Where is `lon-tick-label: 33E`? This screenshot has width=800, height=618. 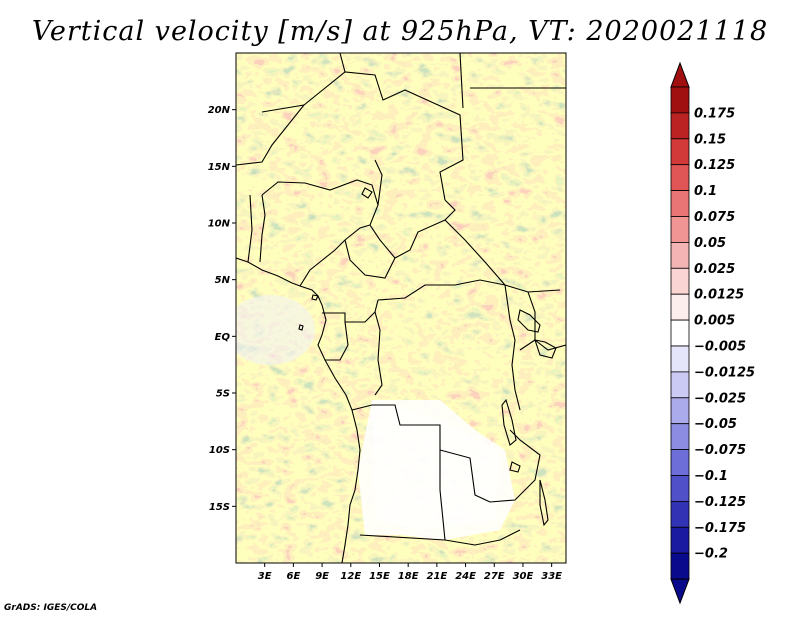
lon-tick-label: 33E is located at coordinates (551, 576).